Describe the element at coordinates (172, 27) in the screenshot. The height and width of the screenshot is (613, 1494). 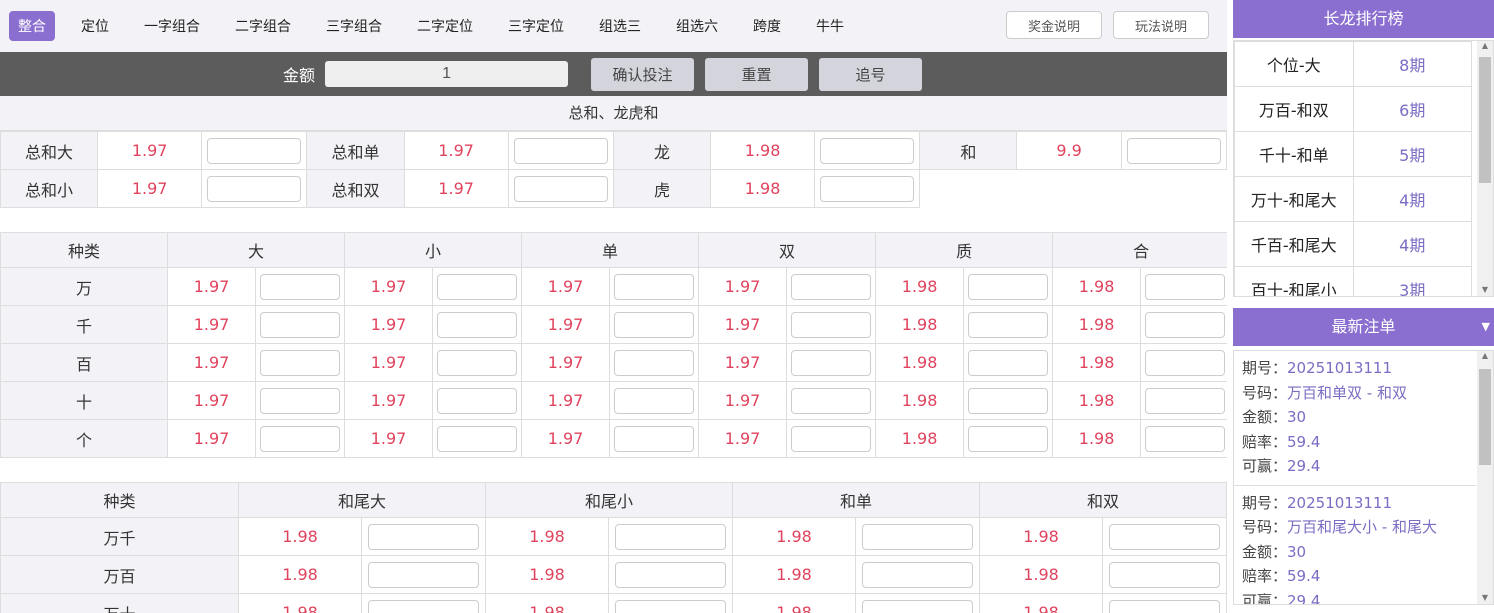
I see `tab-2: 一字组合` at that location.